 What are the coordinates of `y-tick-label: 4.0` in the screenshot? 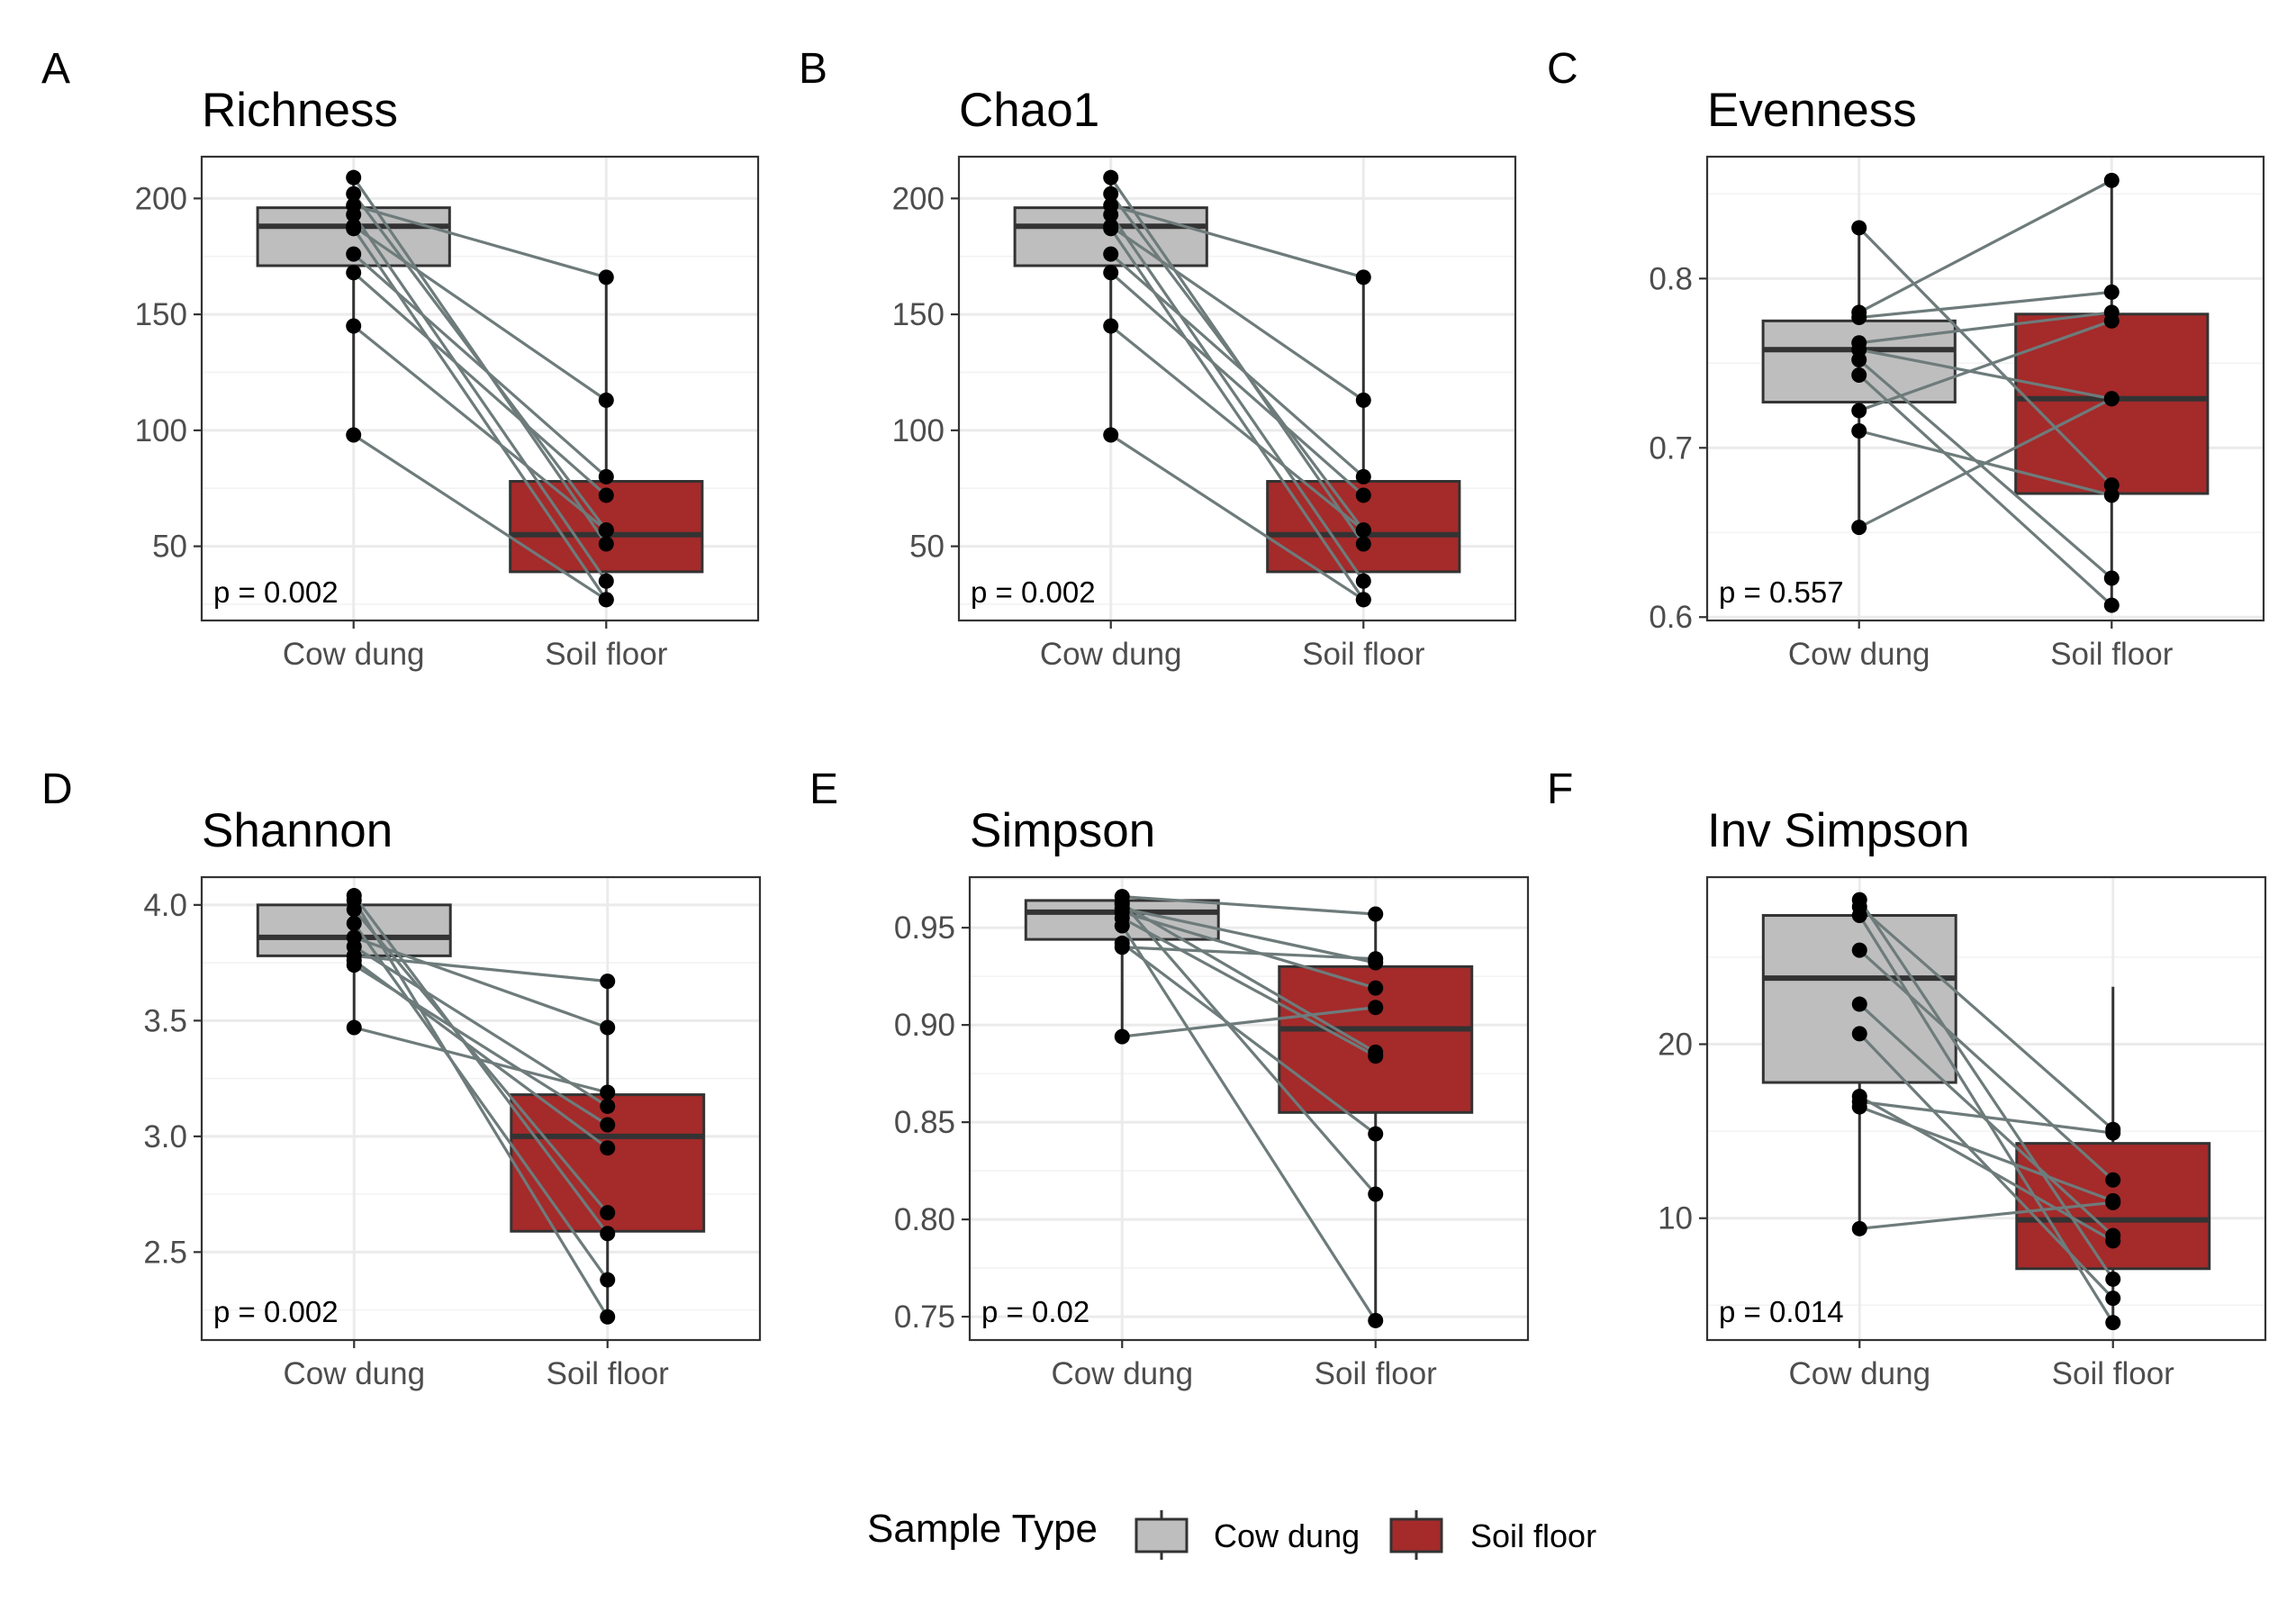 It's located at (165, 906).